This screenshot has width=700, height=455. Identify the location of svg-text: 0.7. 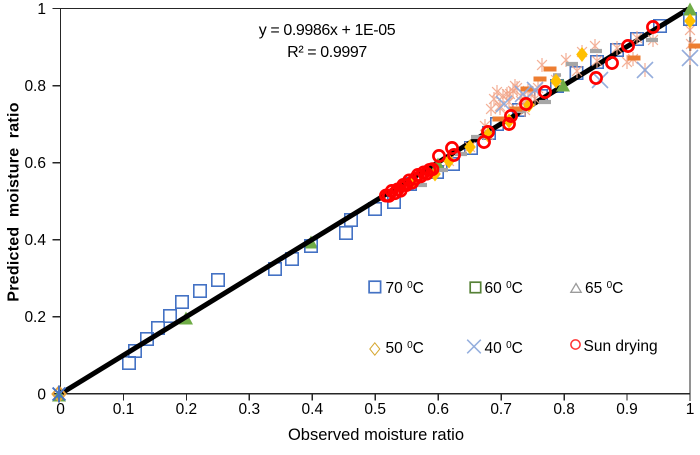
(501, 409).